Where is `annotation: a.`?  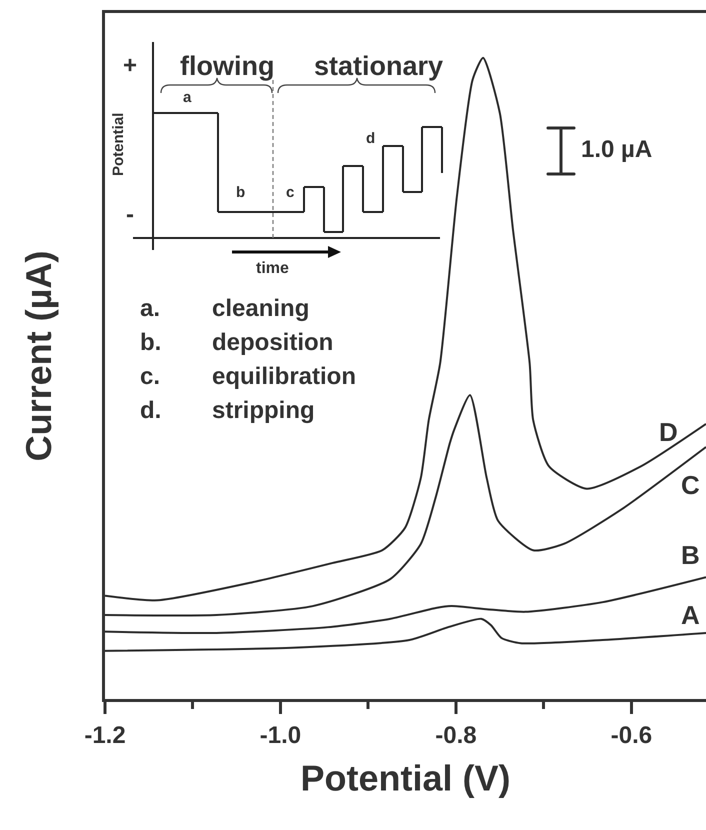
annotation: a. is located at coordinates (150, 308).